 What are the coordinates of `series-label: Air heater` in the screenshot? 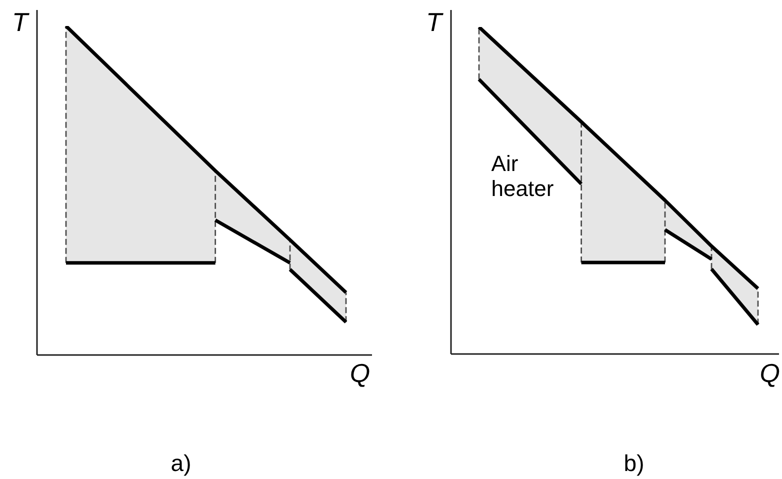 It's located at (522, 175).